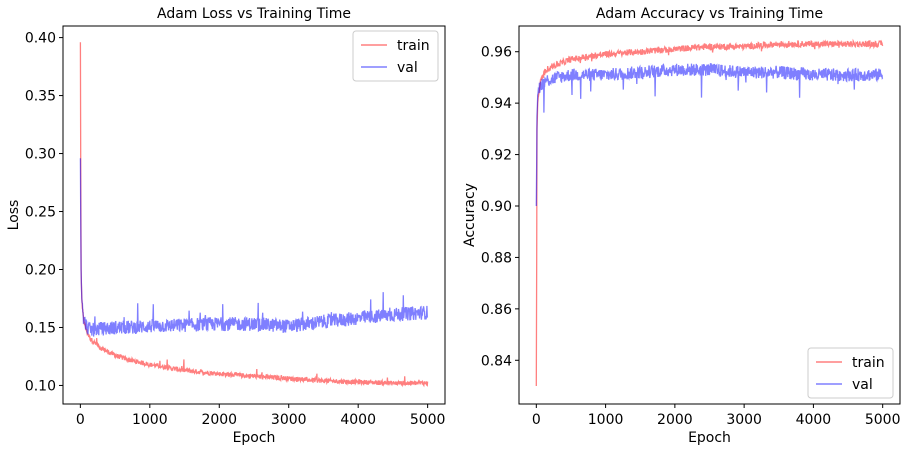 The height and width of the screenshot is (450, 910). I want to click on y-tick-label: 0.10, so click(40, 386).